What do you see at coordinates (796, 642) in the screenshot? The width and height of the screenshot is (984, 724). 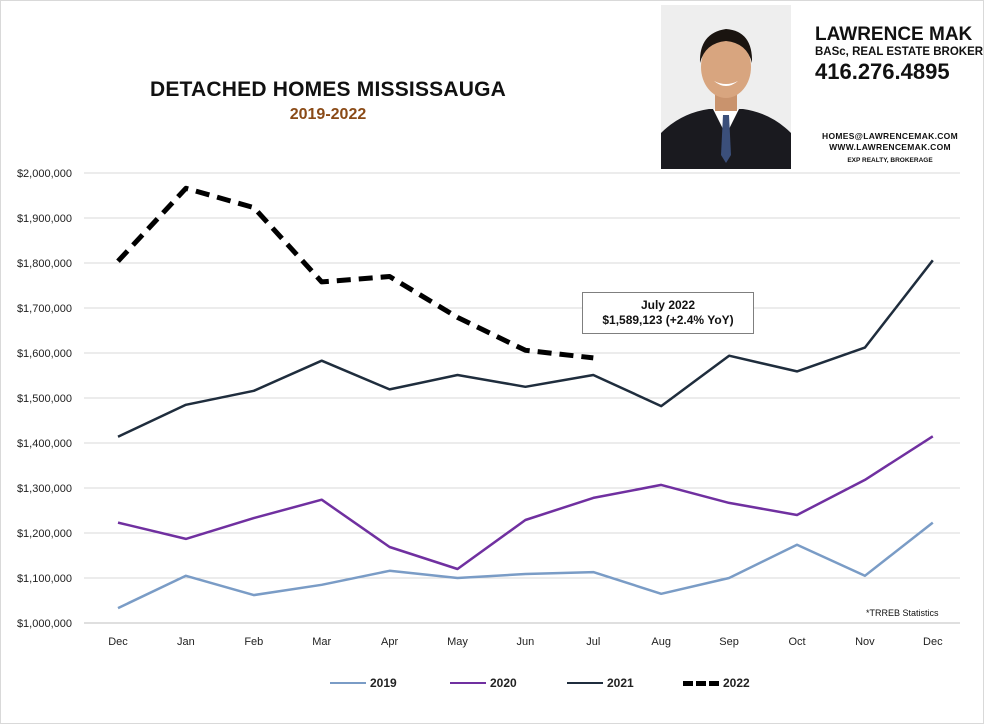 I see `x-tick-label: Oct` at bounding box center [796, 642].